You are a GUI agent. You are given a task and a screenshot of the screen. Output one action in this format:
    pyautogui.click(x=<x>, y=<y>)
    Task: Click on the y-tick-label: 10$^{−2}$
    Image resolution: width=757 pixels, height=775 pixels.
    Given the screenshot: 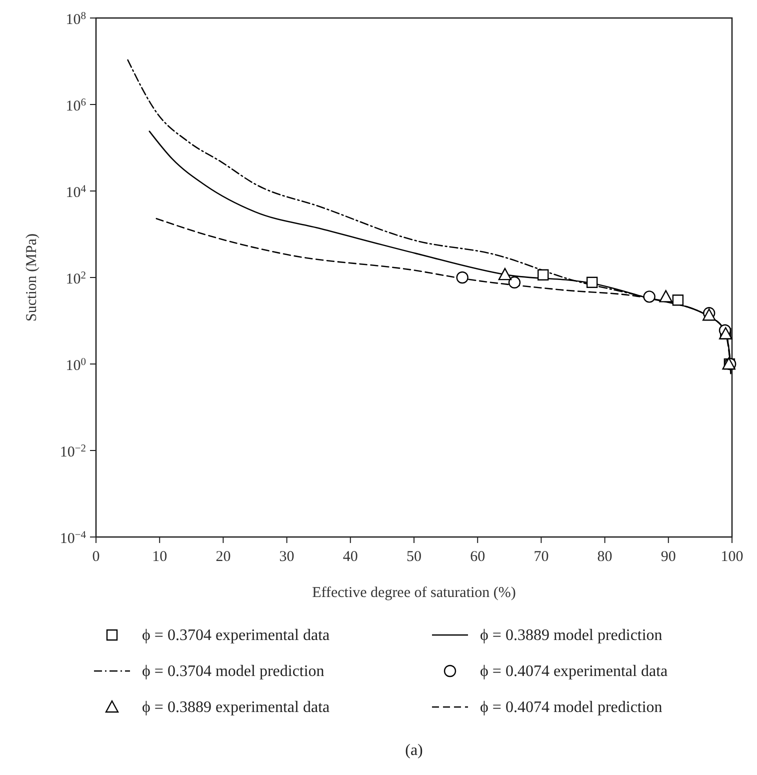 What is the action you would take?
    pyautogui.click(x=73, y=451)
    